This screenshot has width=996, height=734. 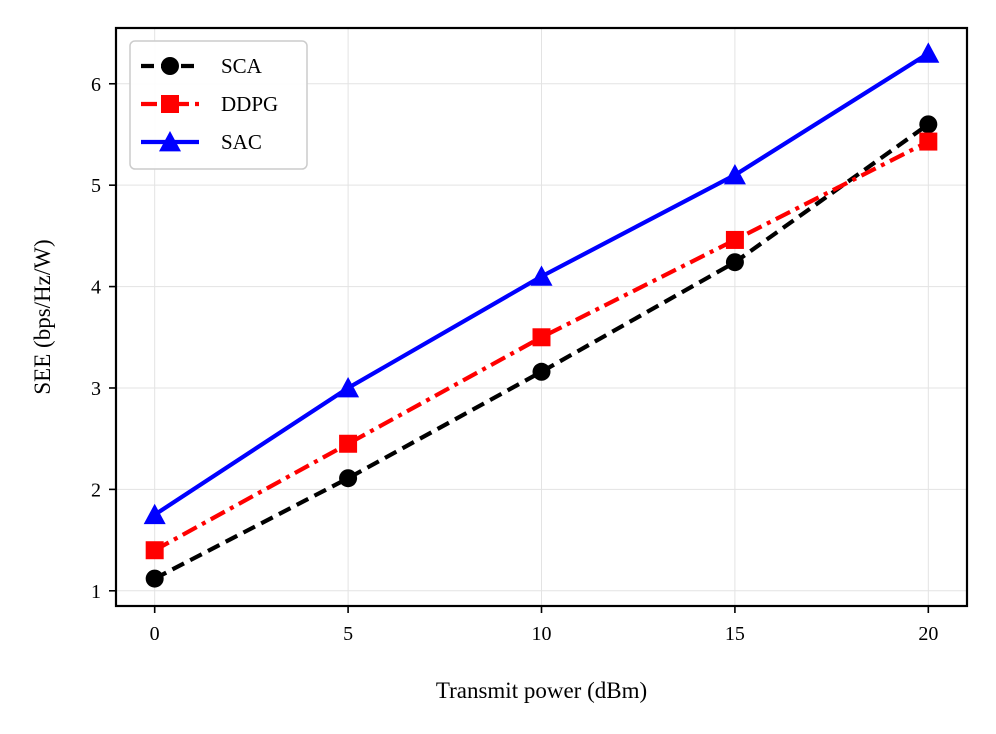 What do you see at coordinates (170, 66) in the screenshot?
I see `legend-marker-sca` at bounding box center [170, 66].